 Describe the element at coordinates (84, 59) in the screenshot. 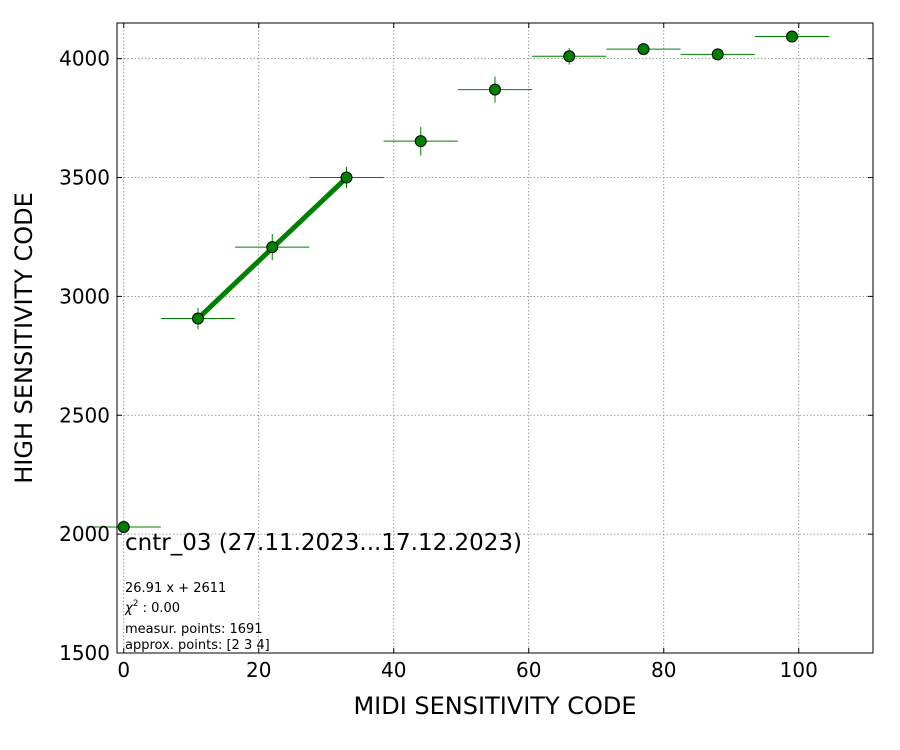

I see `y-tick-label: 4000` at that location.